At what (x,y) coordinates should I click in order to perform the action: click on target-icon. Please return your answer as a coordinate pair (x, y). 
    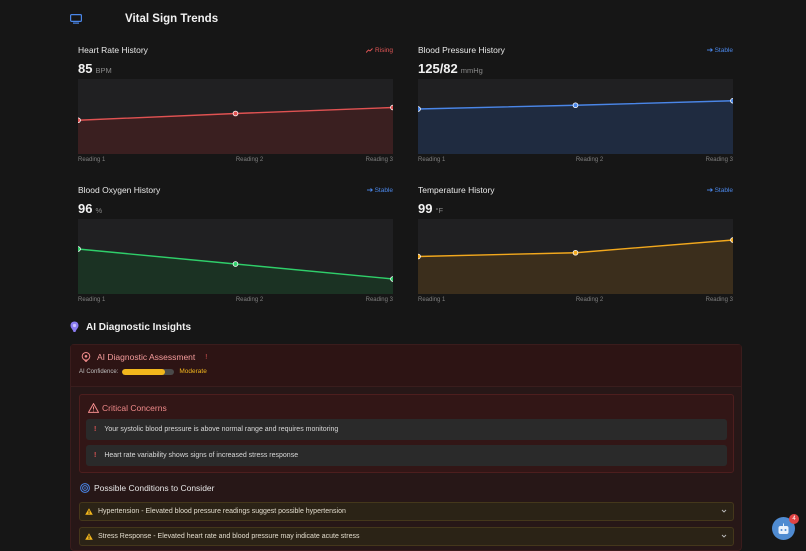
    Looking at the image, I should click on (85, 488).